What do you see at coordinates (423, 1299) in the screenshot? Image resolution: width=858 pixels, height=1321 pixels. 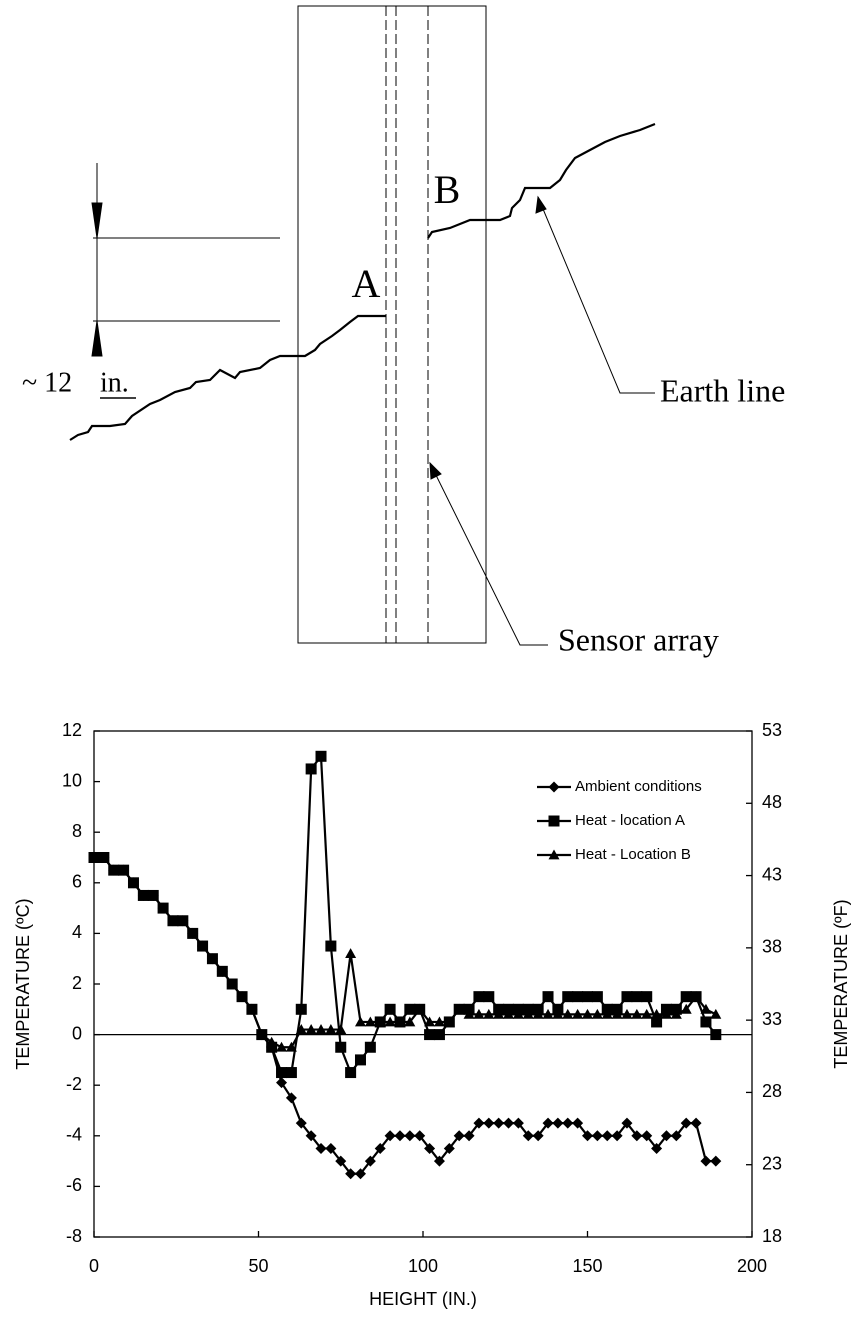 I see `x-axis-label: HEIGHT (IN.)` at bounding box center [423, 1299].